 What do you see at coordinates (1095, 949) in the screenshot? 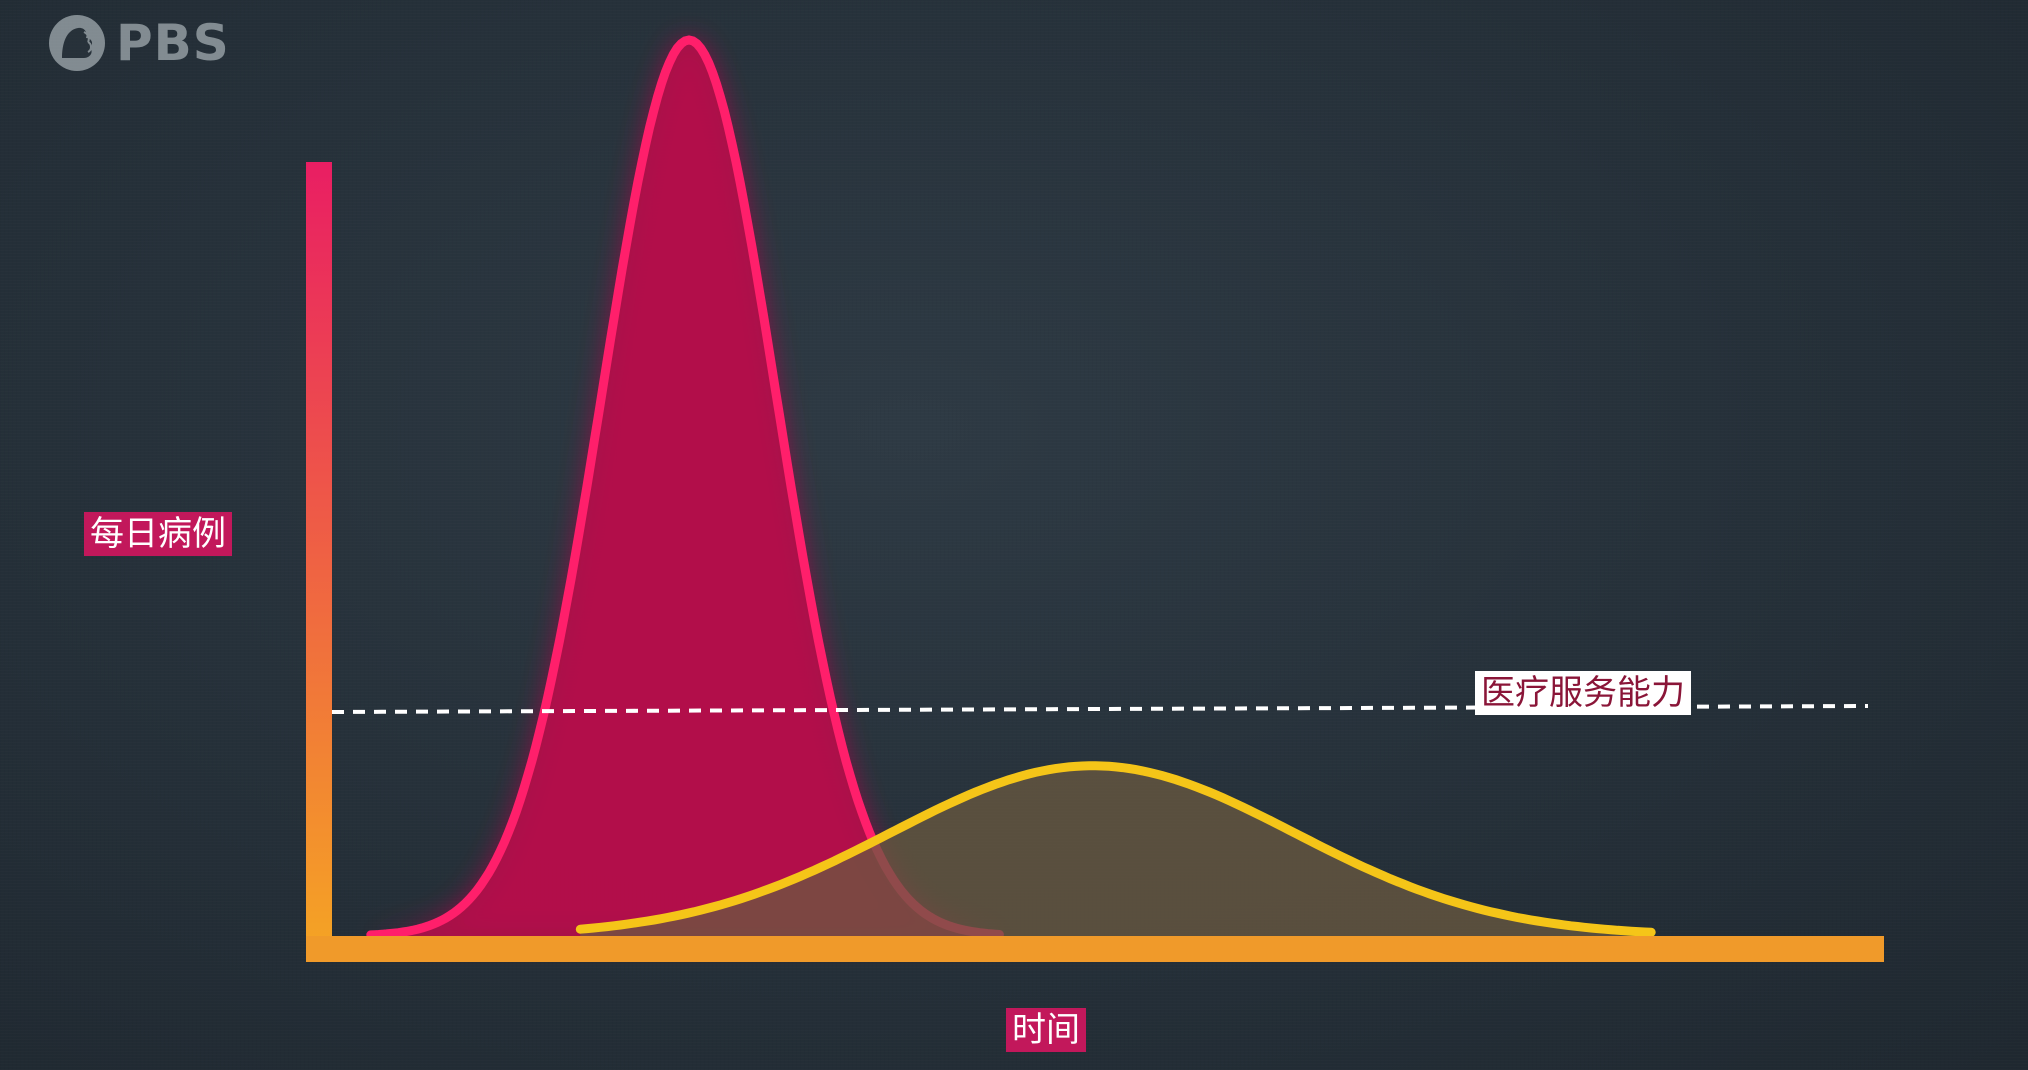
I see `x-axis` at bounding box center [1095, 949].